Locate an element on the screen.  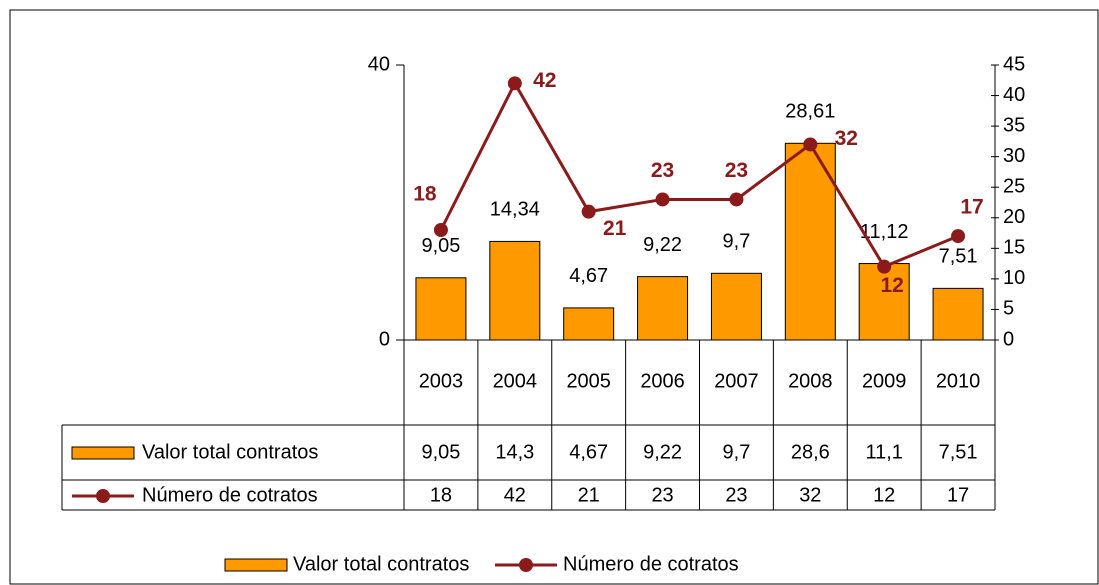
table-cell: 42 is located at coordinates (515, 495).